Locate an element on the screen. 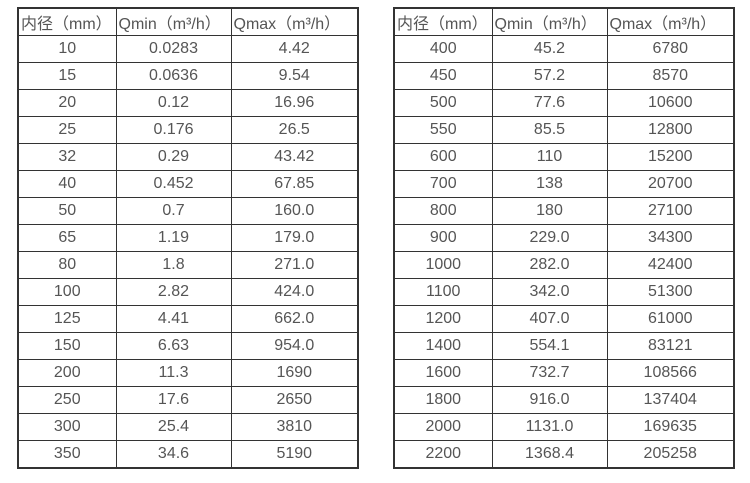  table-cell: 25 is located at coordinates (67, 130).